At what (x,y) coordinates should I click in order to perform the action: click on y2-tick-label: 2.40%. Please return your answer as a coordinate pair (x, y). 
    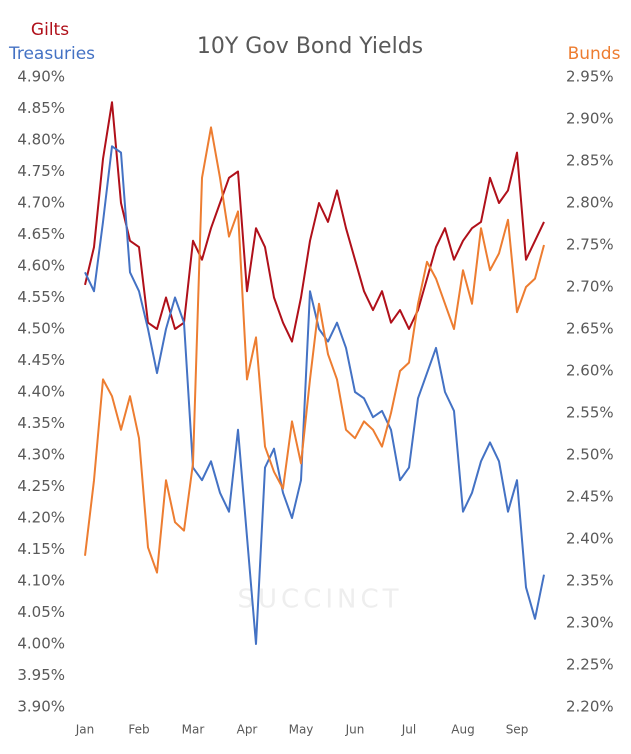
    Looking at the image, I should click on (590, 539).